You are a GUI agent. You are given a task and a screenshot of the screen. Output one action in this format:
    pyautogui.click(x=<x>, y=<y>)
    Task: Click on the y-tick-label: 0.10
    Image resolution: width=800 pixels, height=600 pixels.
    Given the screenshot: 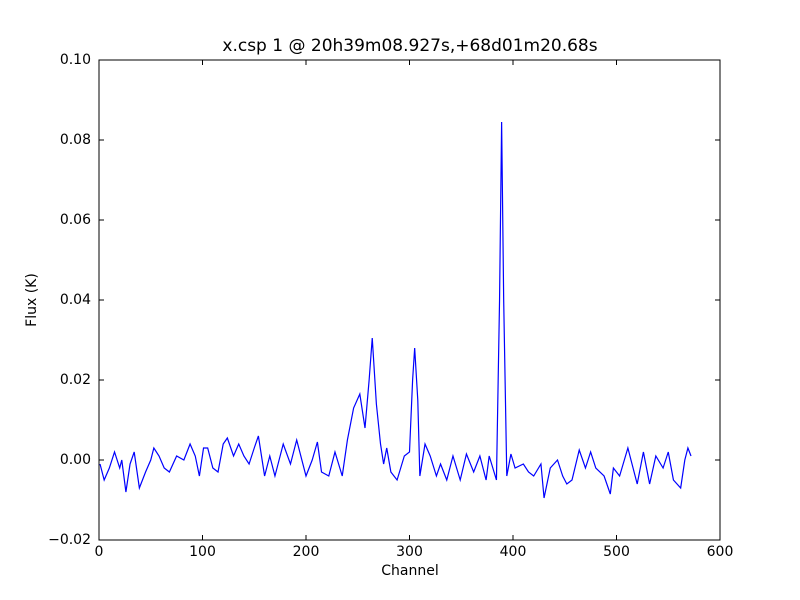 What is the action you would take?
    pyautogui.click(x=75, y=60)
    